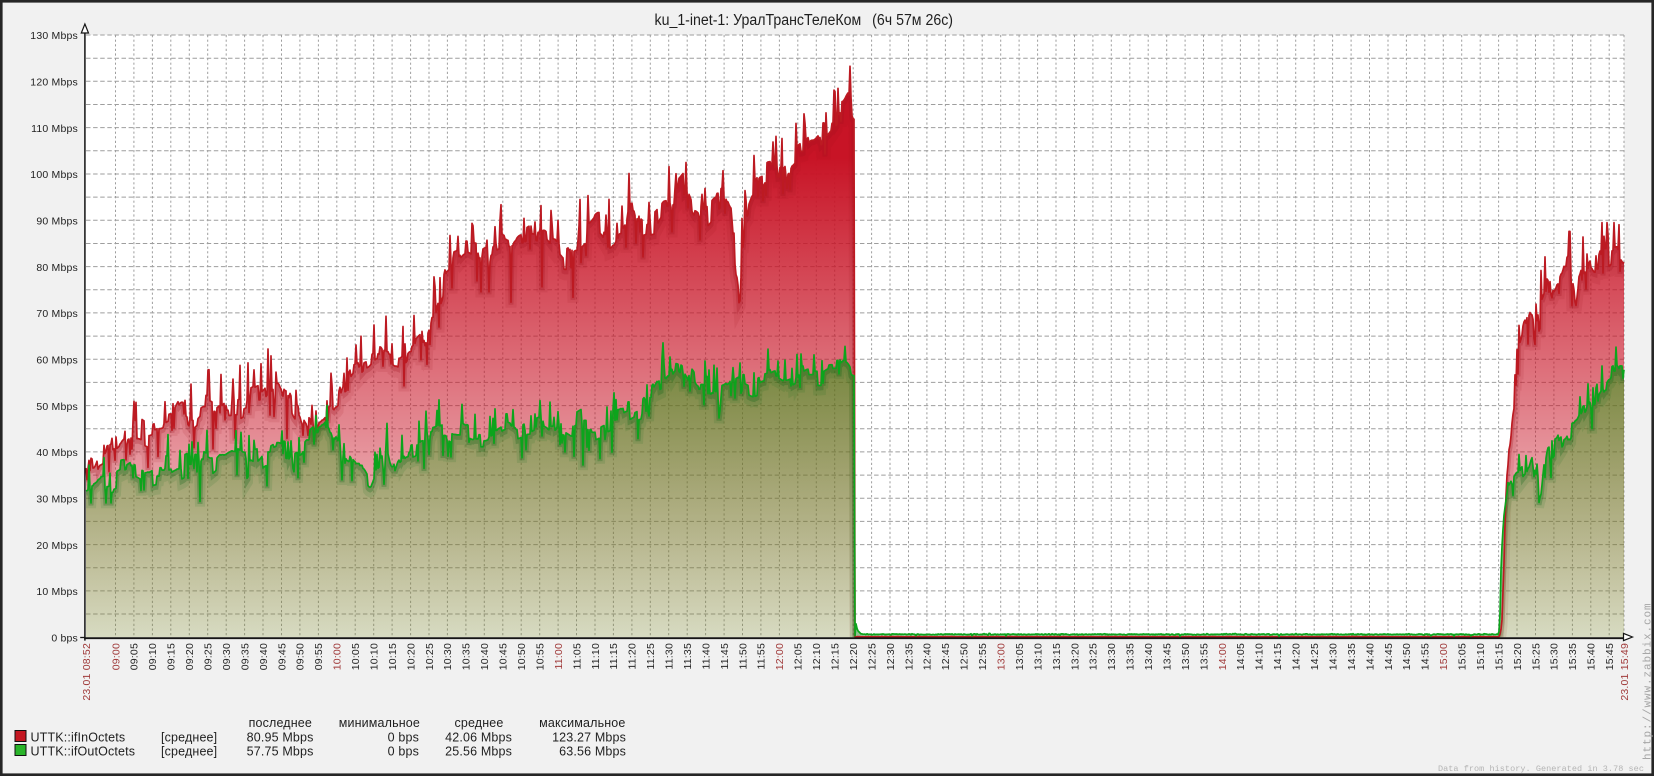 This screenshot has height=776, width=1654. Describe the element at coordinates (478, 738) in the screenshot. I see `svg-text: 42.06 Mbps` at that location.